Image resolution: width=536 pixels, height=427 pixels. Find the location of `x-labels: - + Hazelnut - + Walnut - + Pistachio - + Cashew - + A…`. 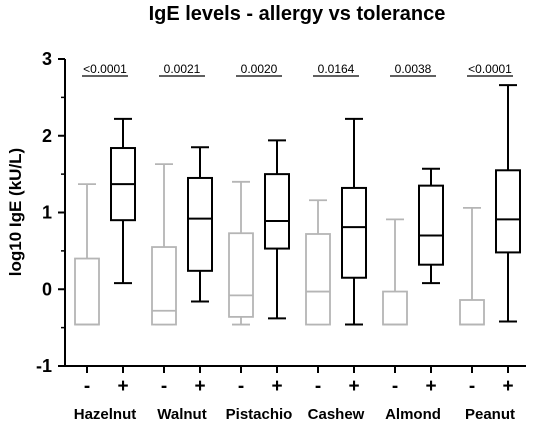

x-labels: - + Hazelnut - + Walnut - + Pistachio - + Cashew - + A… is located at coordinates (294, 394).